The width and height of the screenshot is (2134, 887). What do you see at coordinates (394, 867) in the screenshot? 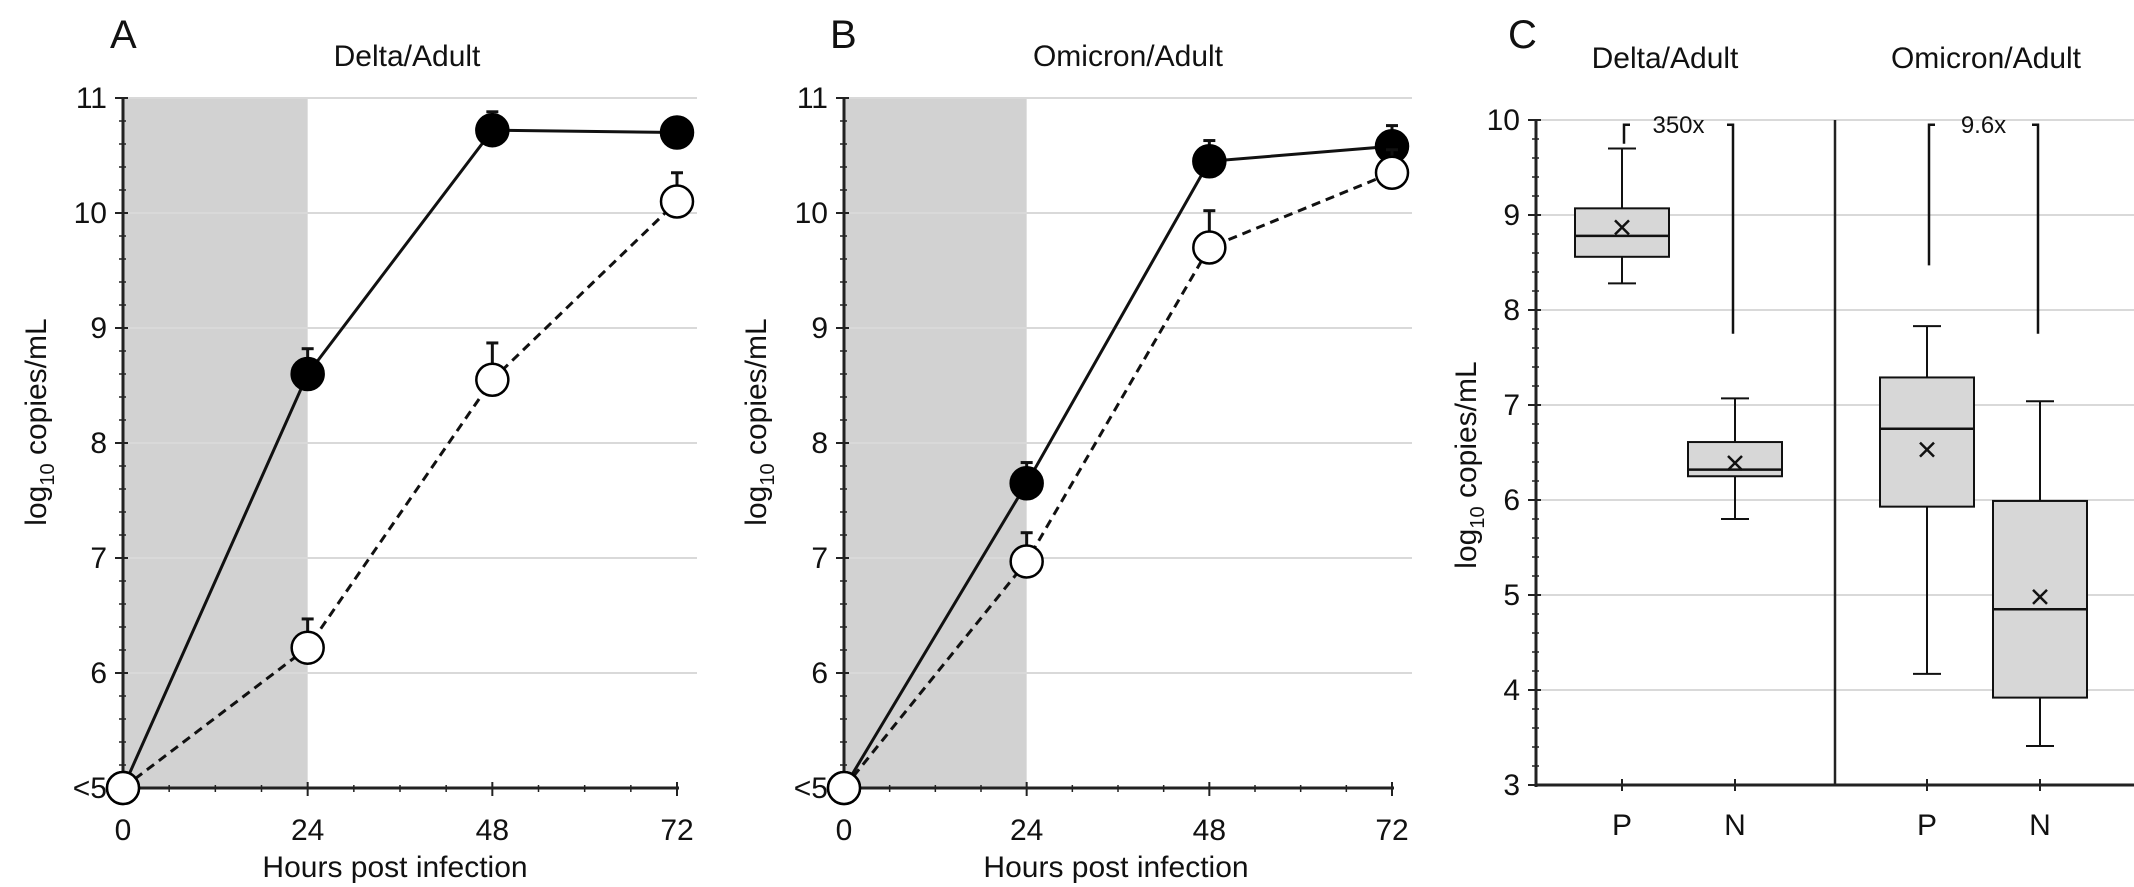
I see `x-axis-label-a: Hours post infection` at bounding box center [394, 867].